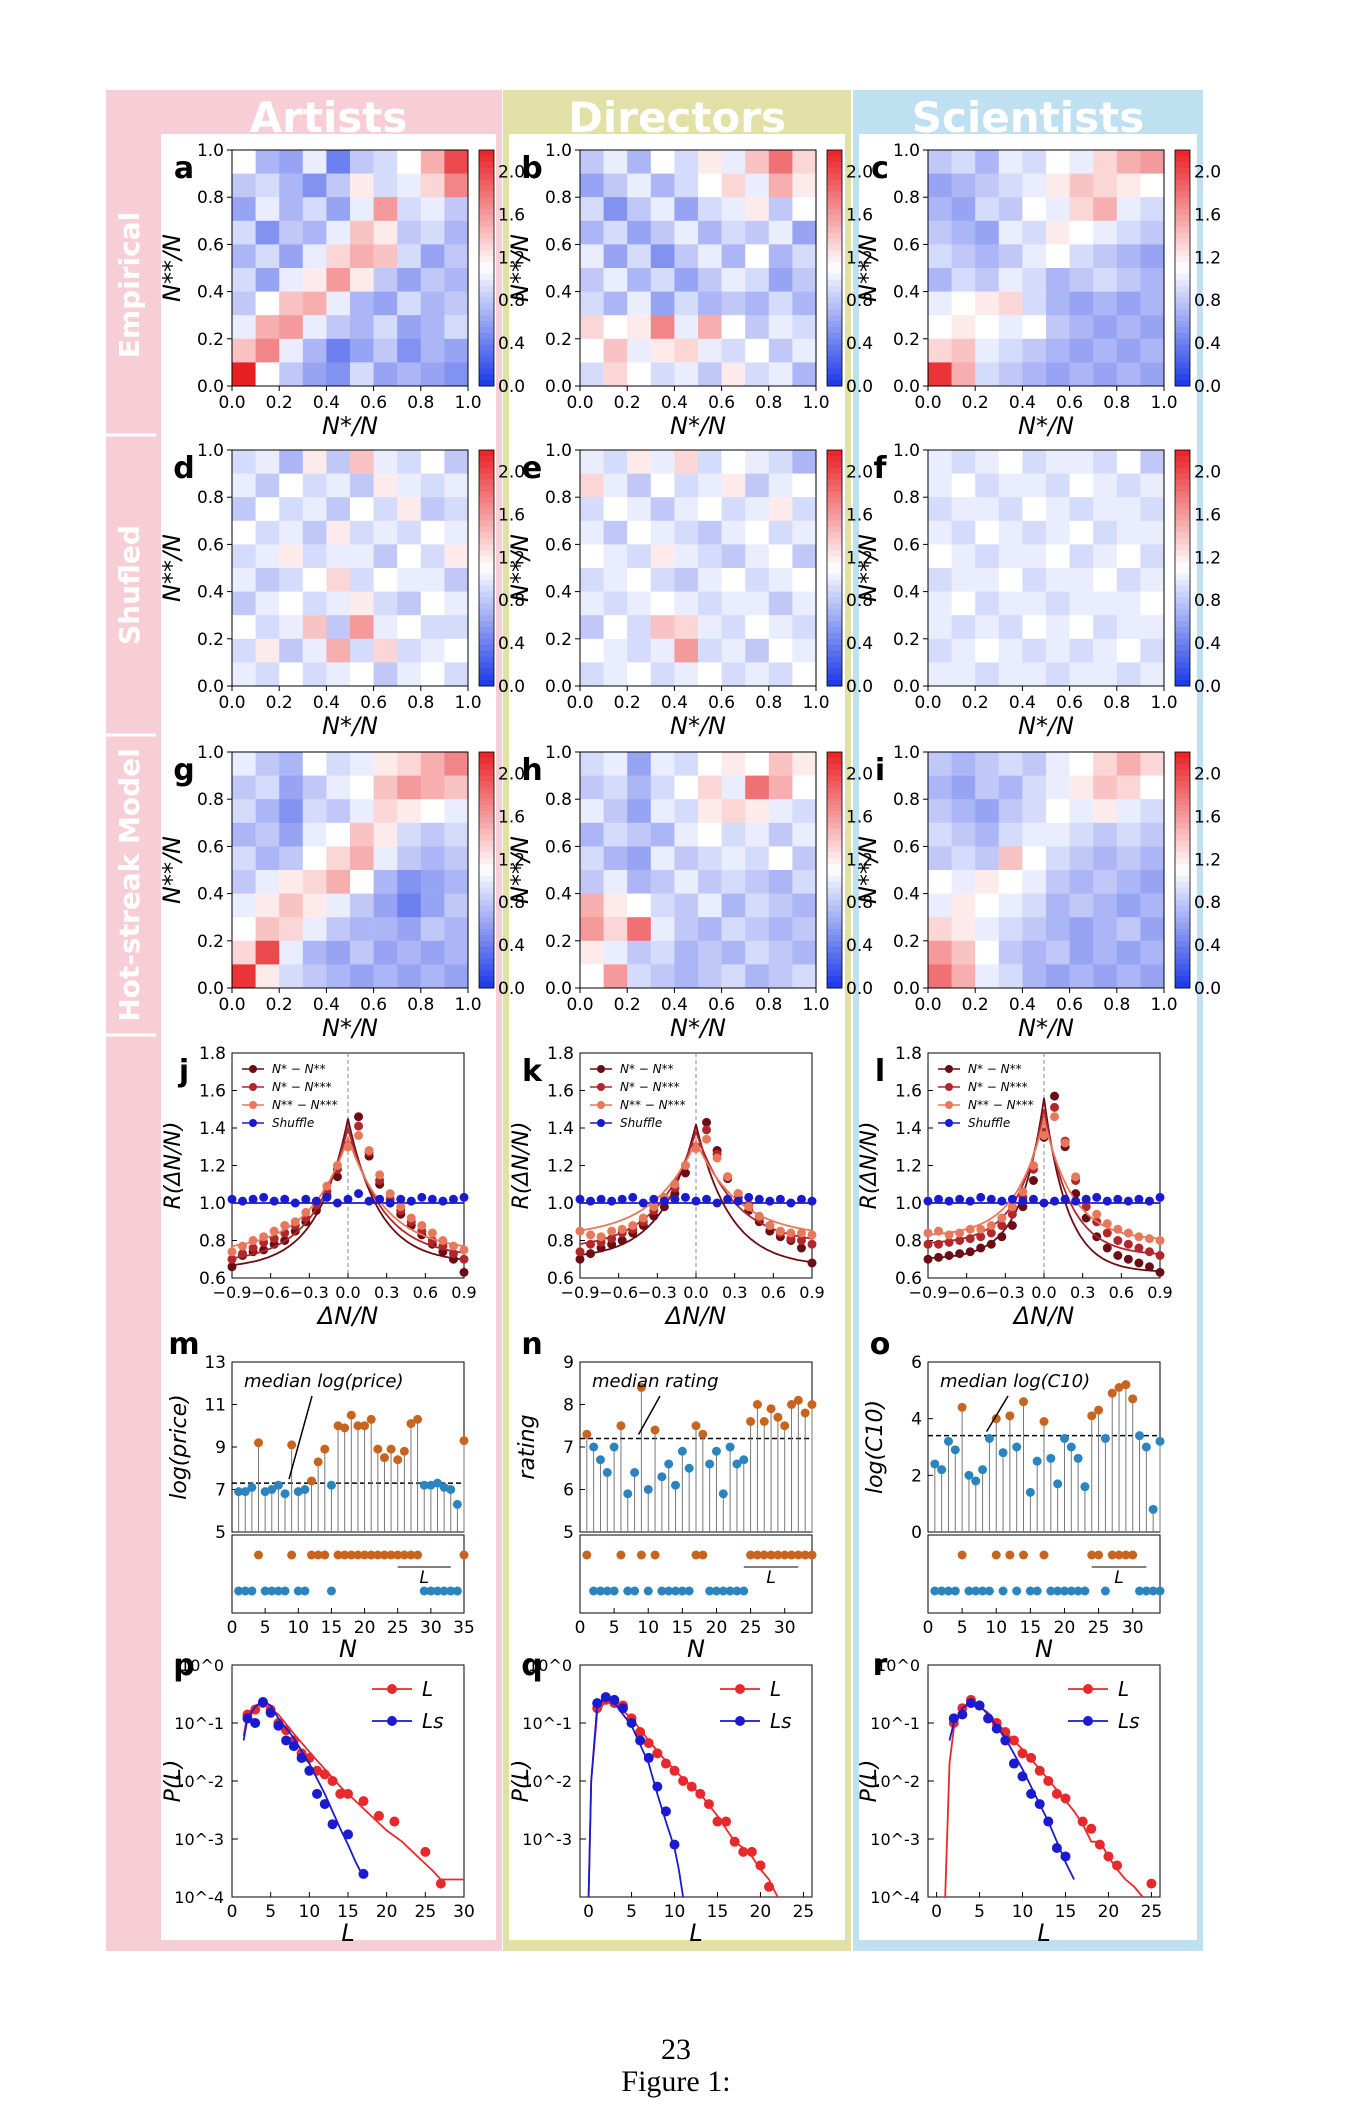 This screenshot has width=1352, height=2123. What do you see at coordinates (674, 1005) in the screenshot?
I see `x-tick-label: 0.4` at bounding box center [674, 1005].